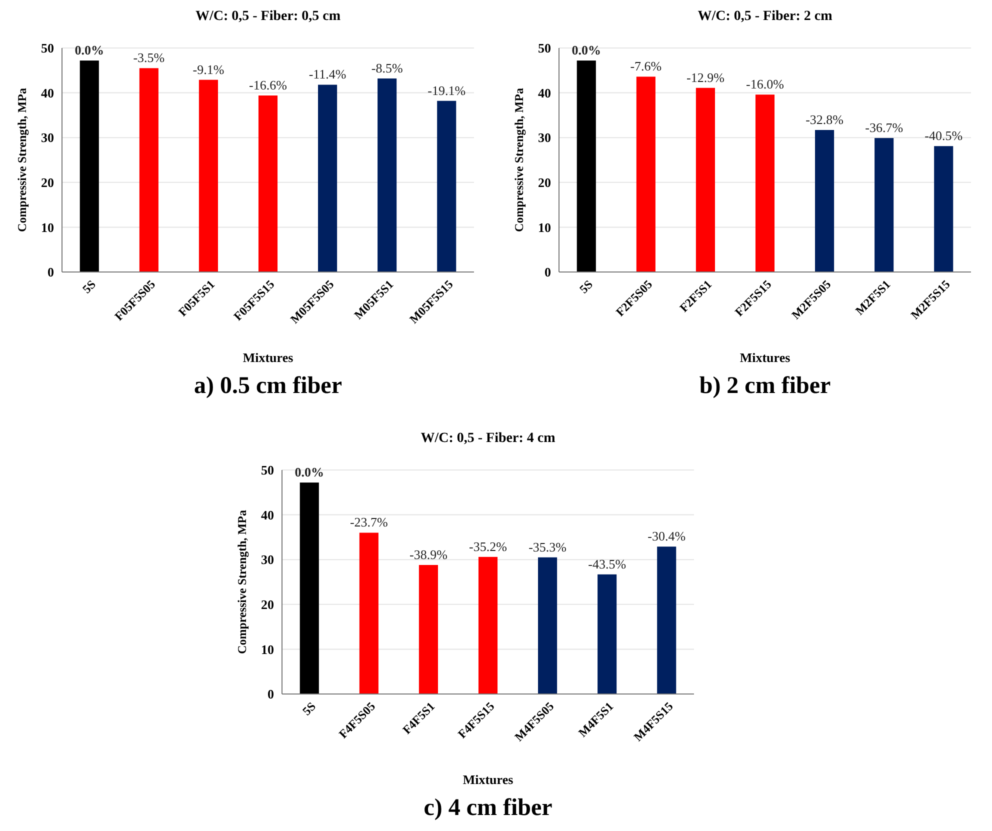  I want to click on annotation: -9.1%, so click(208, 69).